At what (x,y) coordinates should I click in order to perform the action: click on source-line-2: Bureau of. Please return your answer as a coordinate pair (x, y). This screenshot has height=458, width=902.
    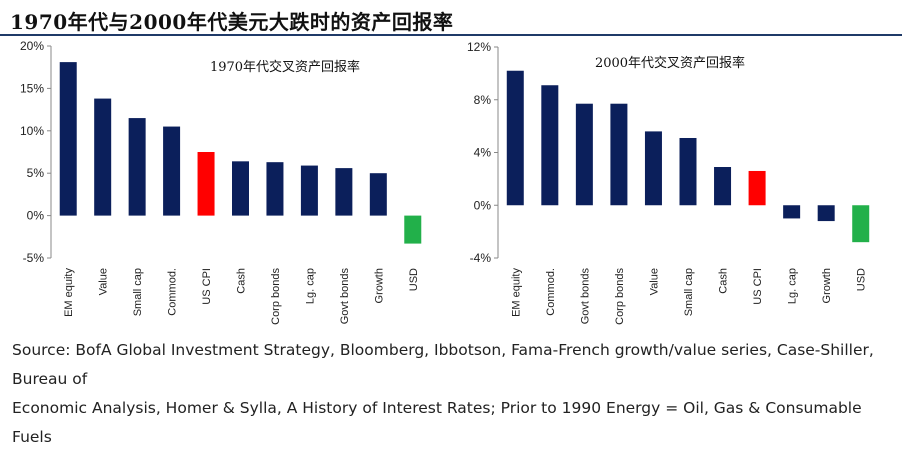
    Looking at the image, I should click on (50, 379).